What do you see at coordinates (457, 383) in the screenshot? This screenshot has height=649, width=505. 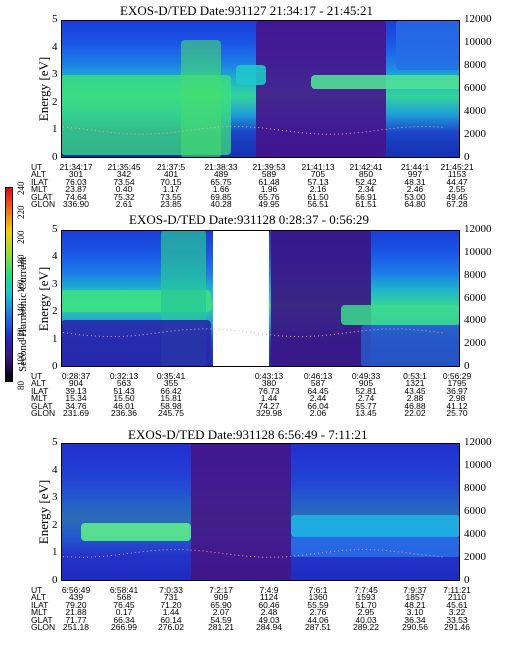 I see `ephemeris-value: 1795` at bounding box center [457, 383].